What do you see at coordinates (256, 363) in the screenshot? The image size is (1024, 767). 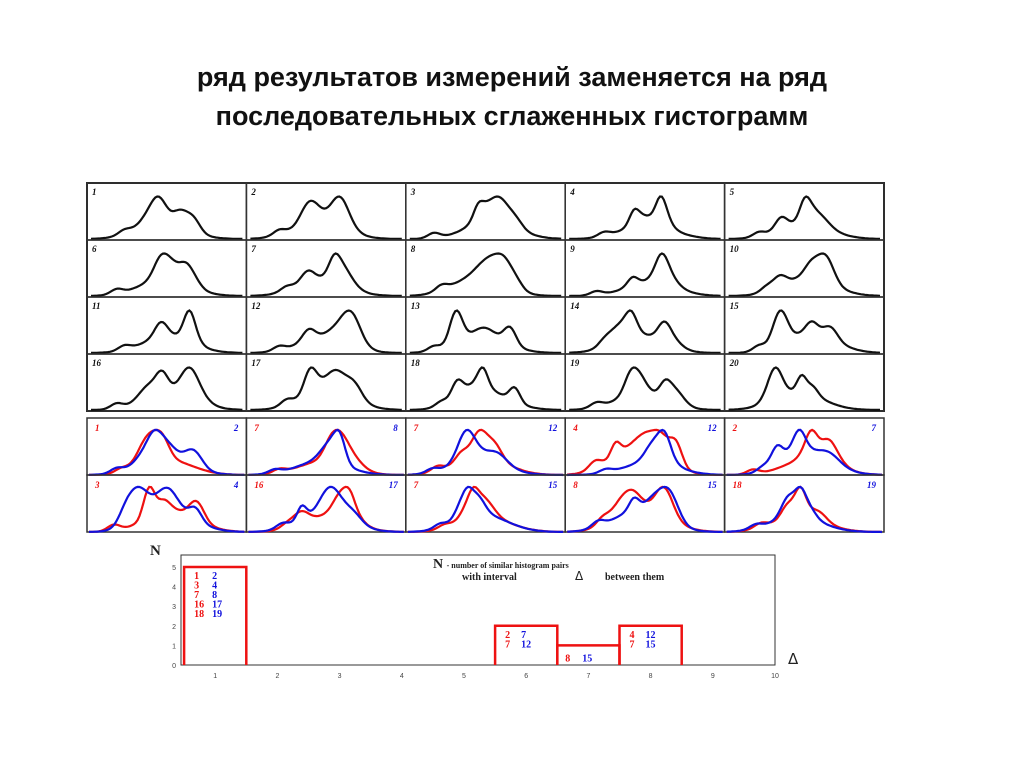 I see `panel-label: 17` at bounding box center [256, 363].